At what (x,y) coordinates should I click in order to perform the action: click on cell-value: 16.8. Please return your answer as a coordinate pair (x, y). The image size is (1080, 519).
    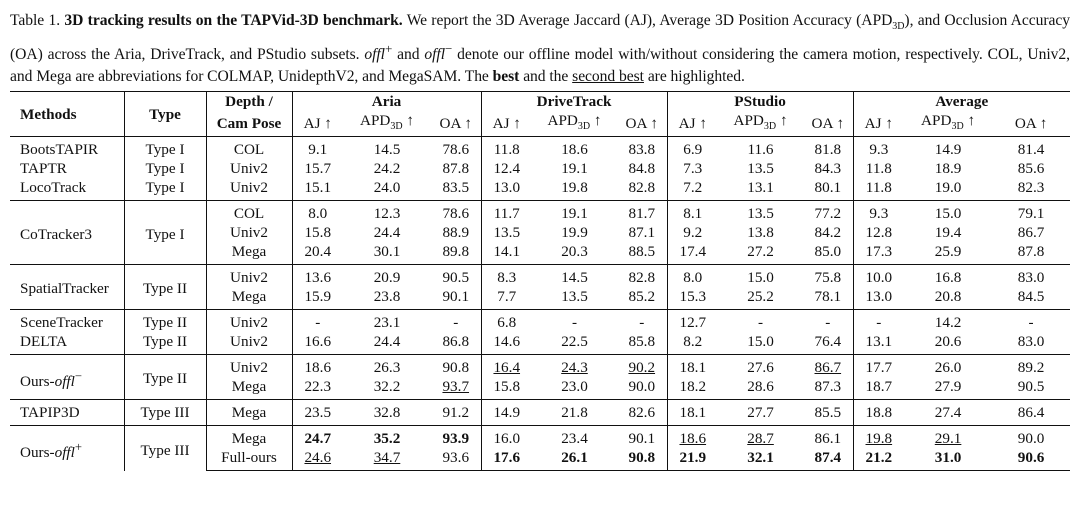
    Looking at the image, I should click on (948, 276).